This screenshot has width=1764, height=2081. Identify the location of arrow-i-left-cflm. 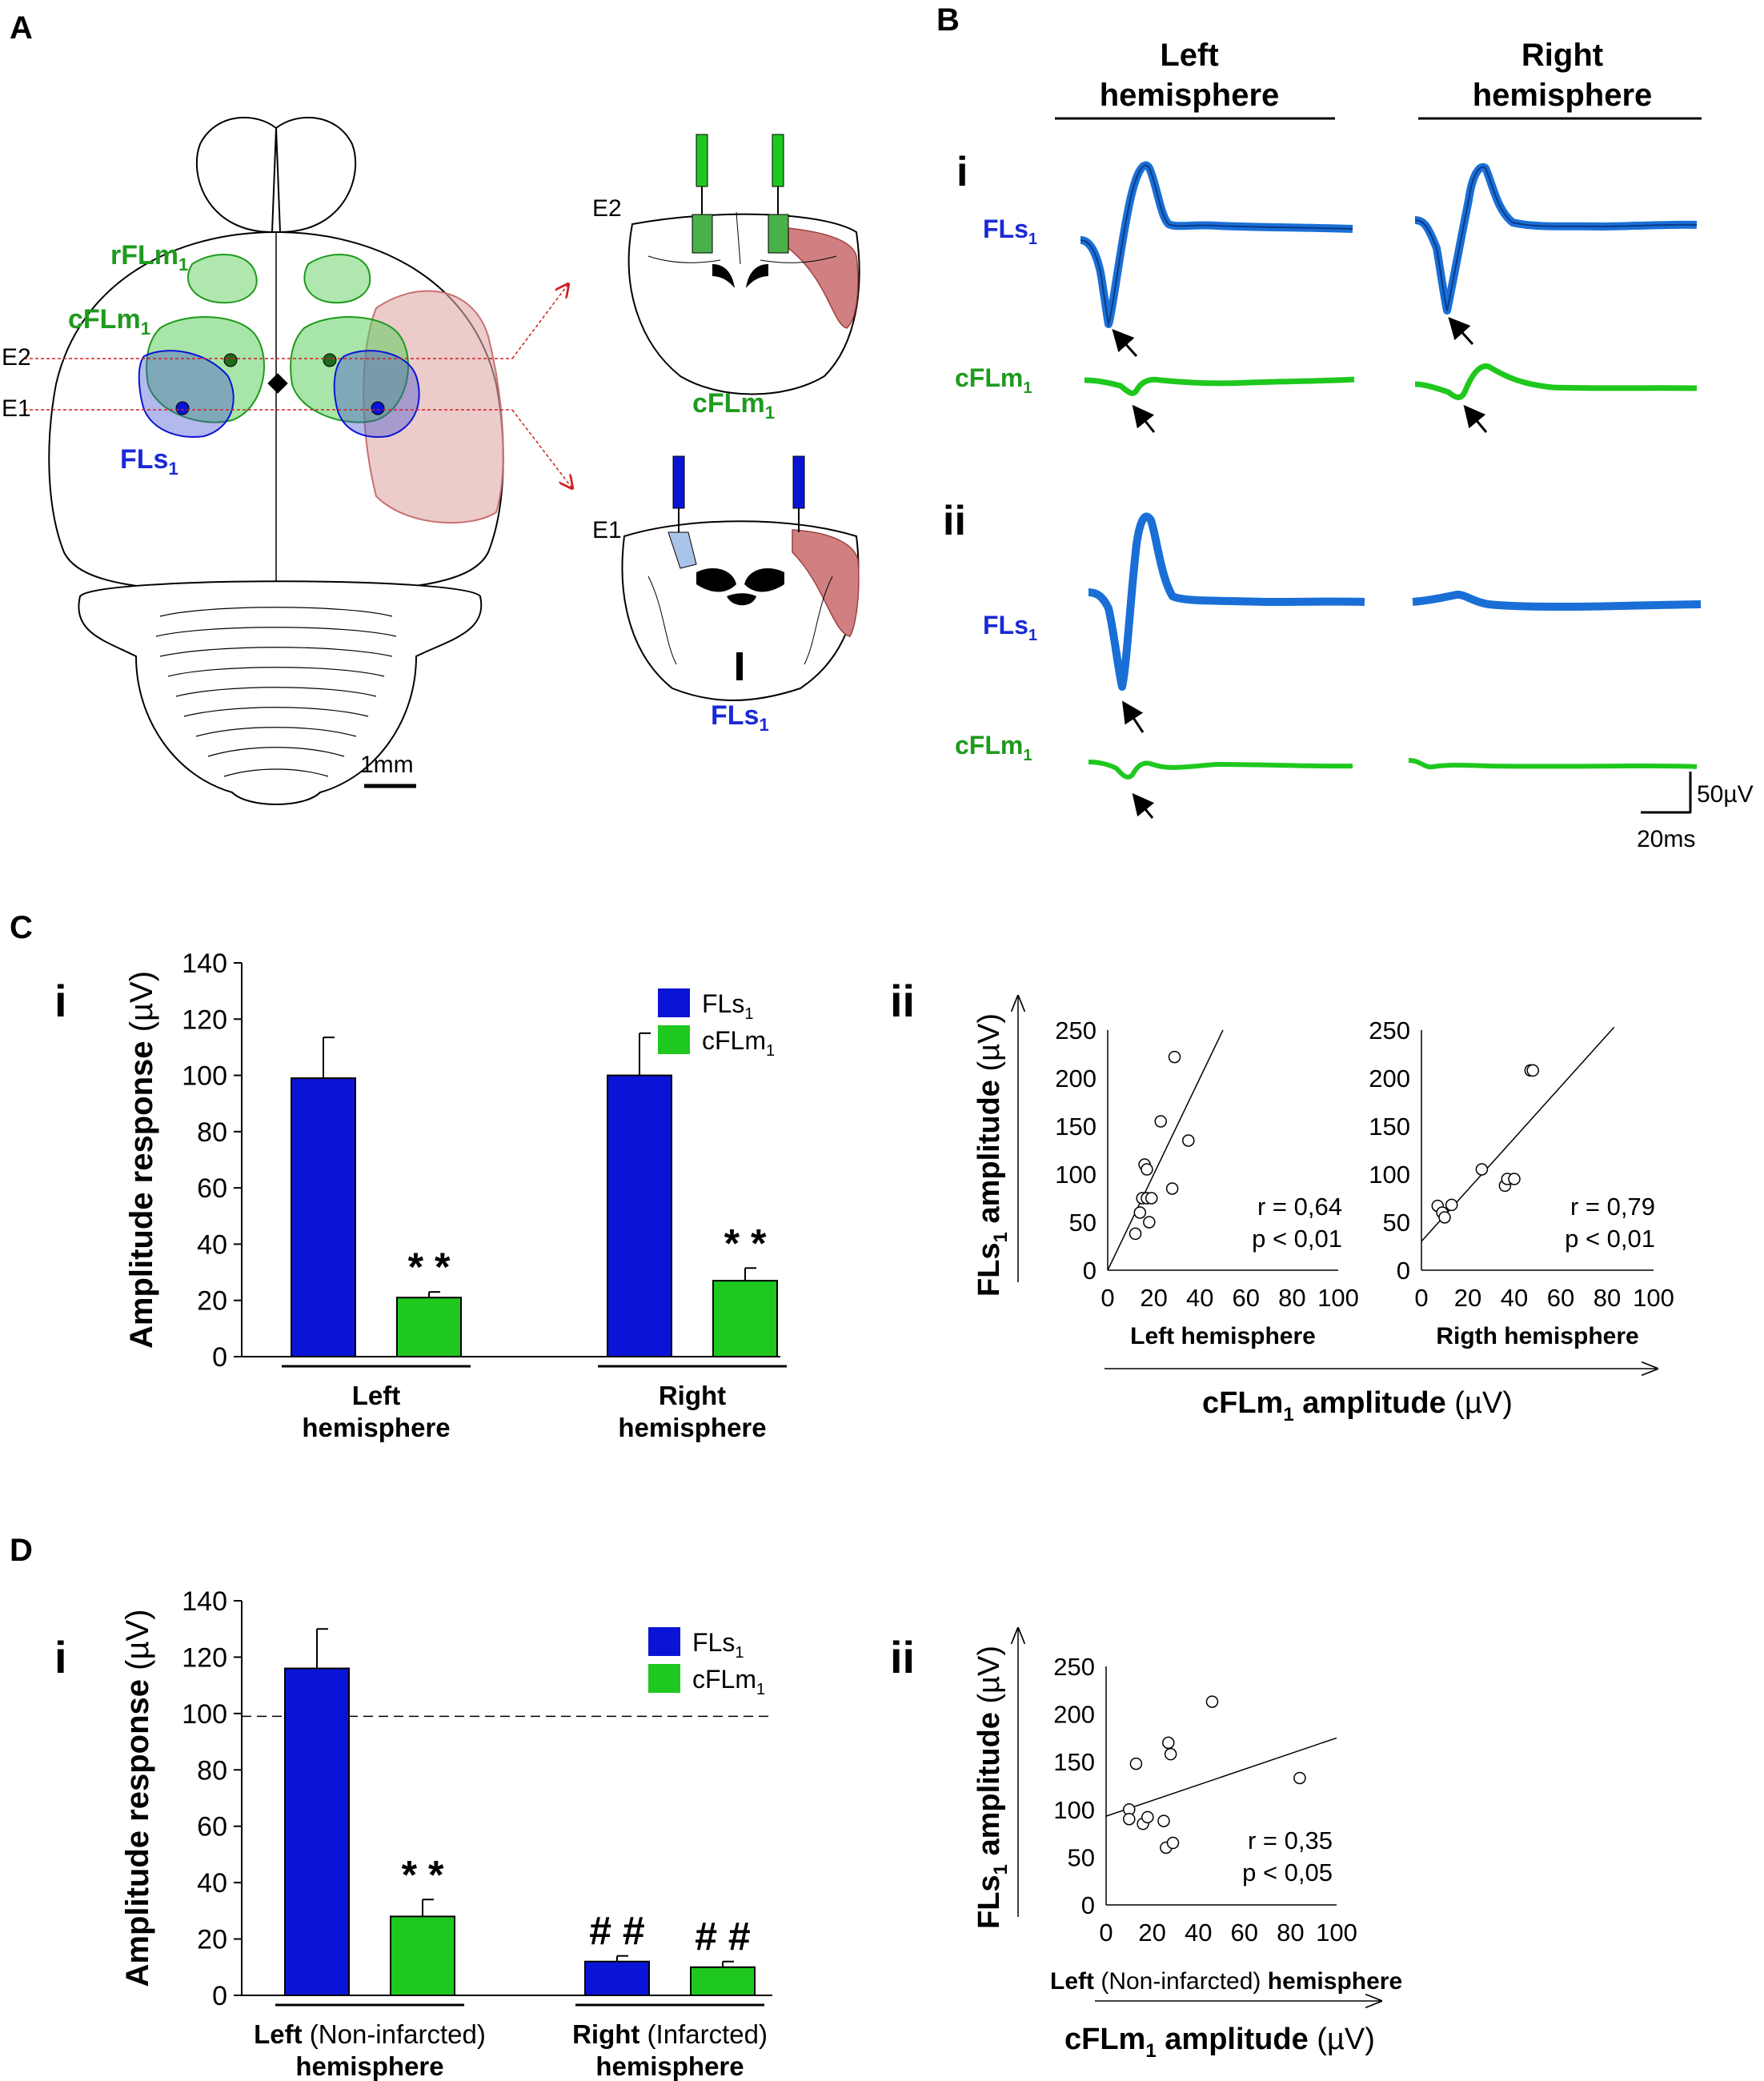
(1144, 418).